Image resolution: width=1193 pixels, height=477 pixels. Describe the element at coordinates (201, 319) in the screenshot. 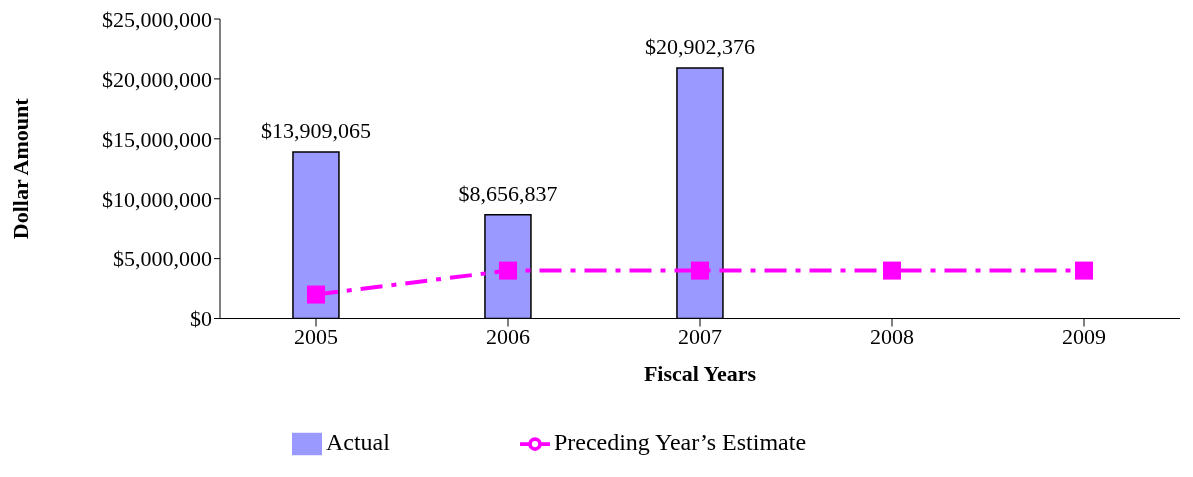

I see `y-tick-label: $0` at that location.